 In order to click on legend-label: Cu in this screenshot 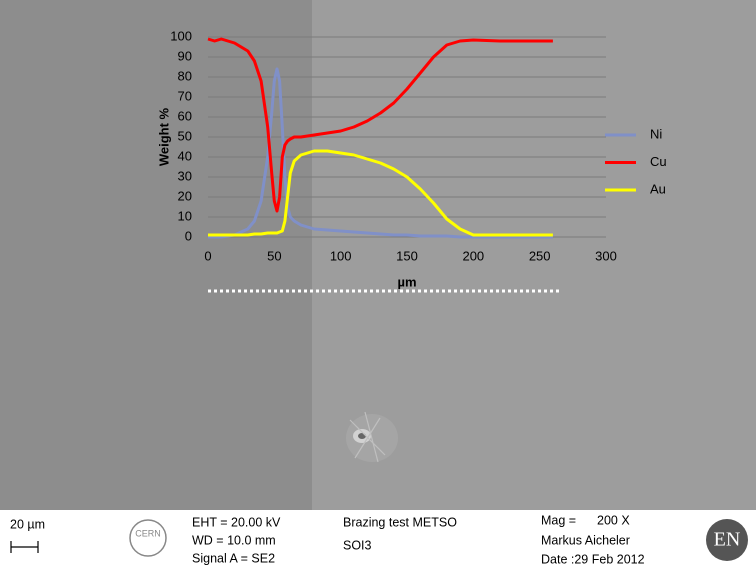, I will do `click(658, 161)`.